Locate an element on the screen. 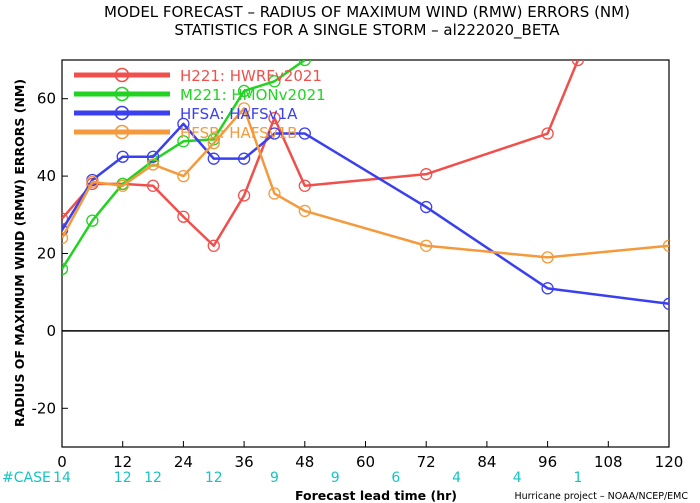  x-tick-label: 48 is located at coordinates (304, 462).